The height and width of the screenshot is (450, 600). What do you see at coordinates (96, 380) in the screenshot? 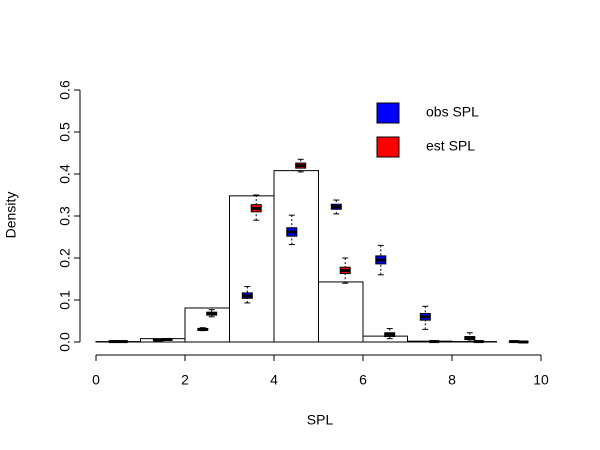
I see `x-tick-label: 0` at bounding box center [96, 380].